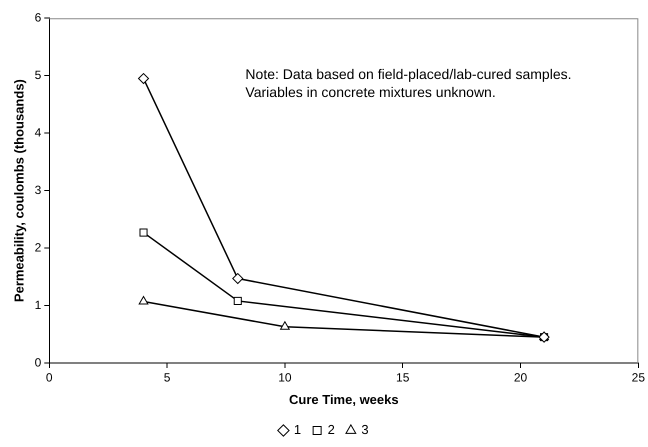  Describe the element at coordinates (38, 75) in the screenshot. I see `y-tick-label: 5` at that location.